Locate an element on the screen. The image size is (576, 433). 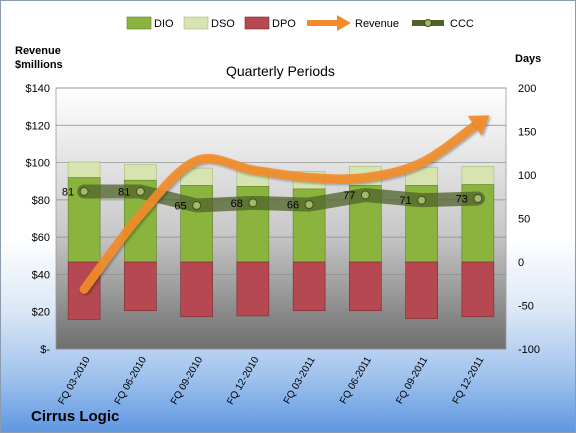
category-tick-label: FQ 06-2010 is located at coordinates (131, 381).